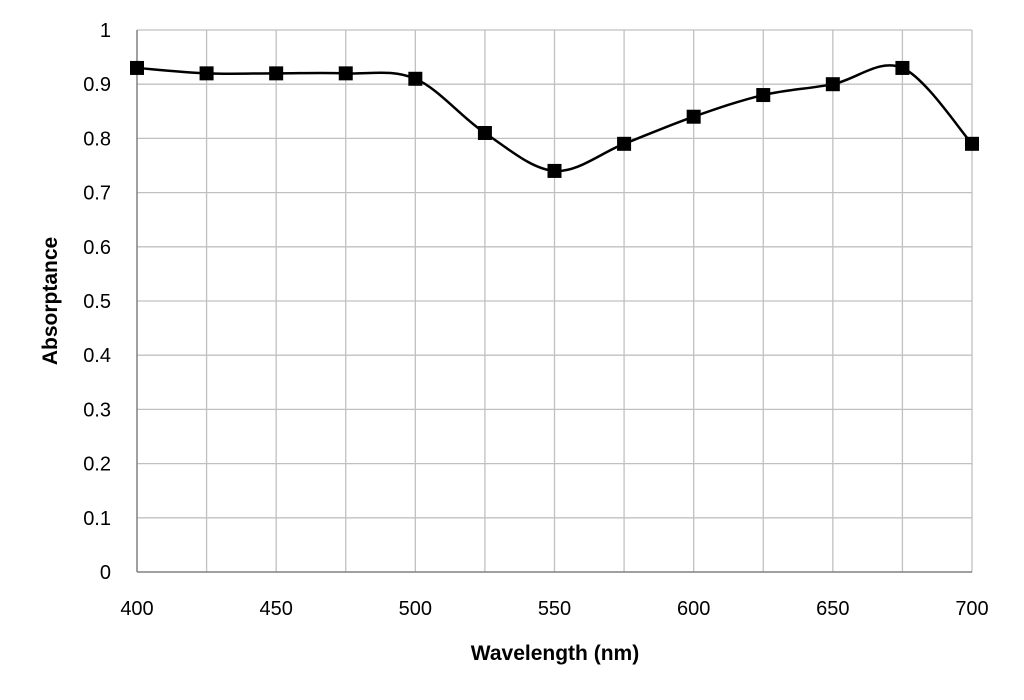  I want to click on y-tick-label: 0.2, so click(97, 465).